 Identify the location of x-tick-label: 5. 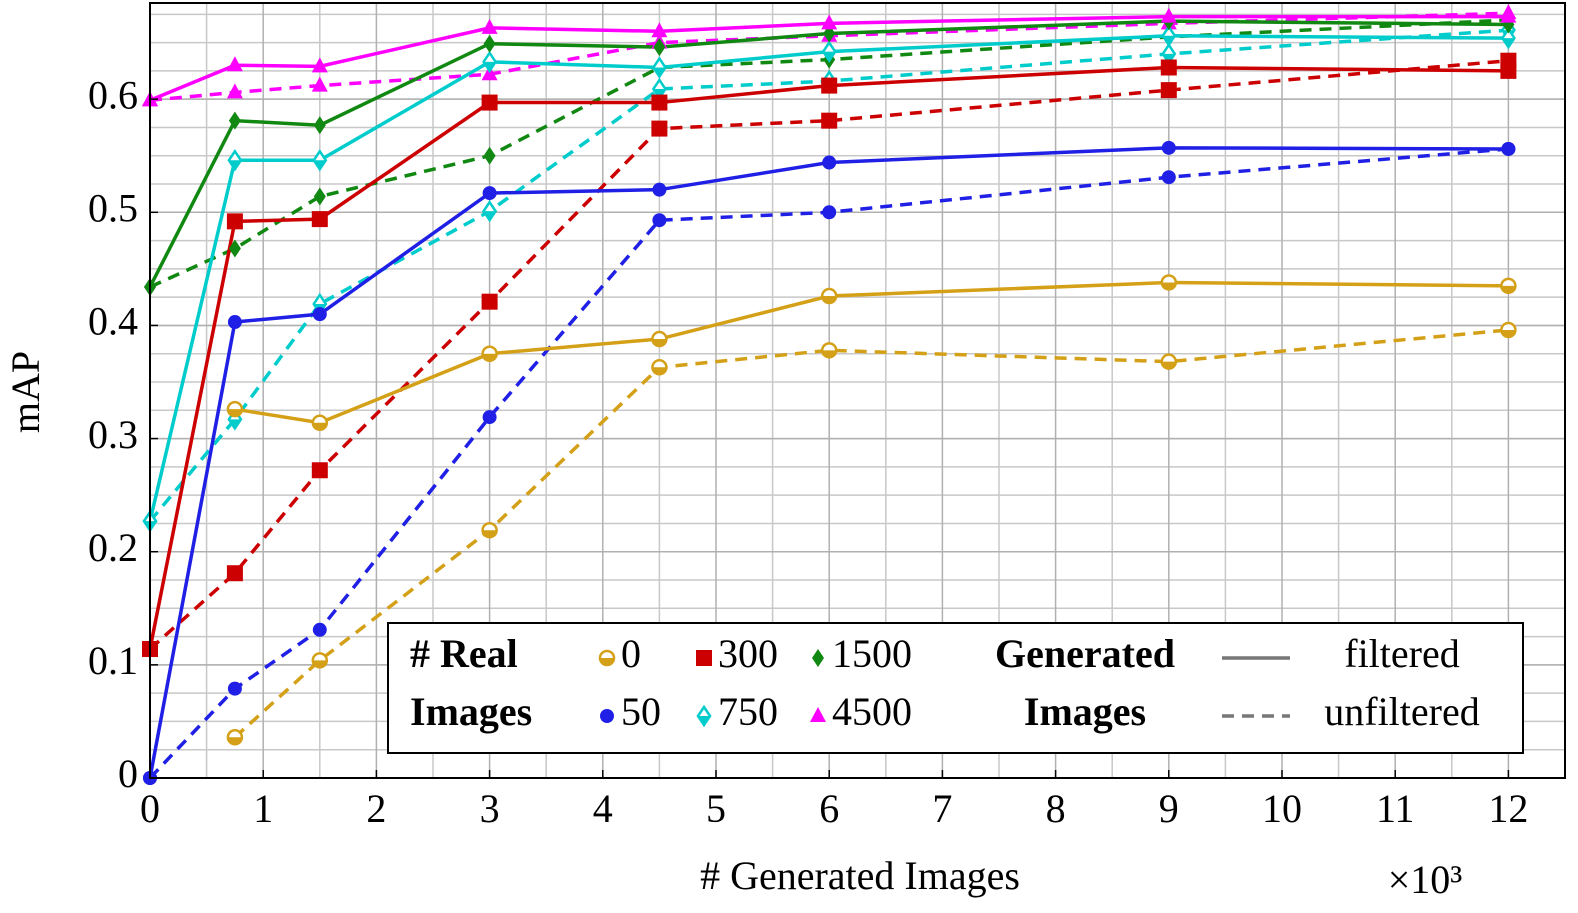
(716, 808).